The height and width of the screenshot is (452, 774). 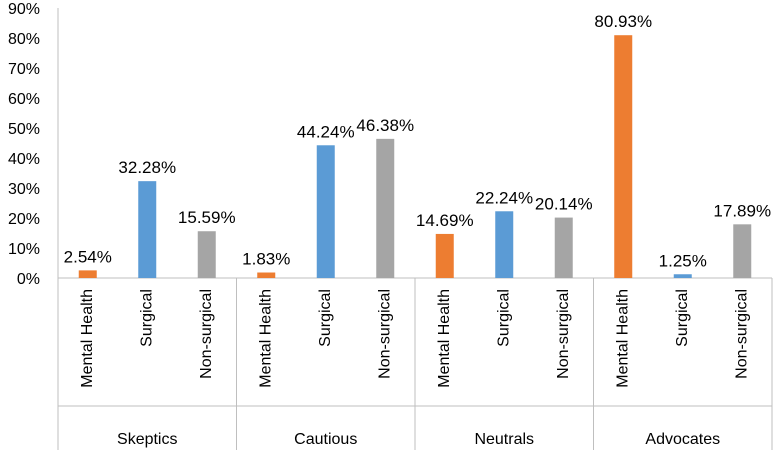 What do you see at coordinates (24, 129) in the screenshot?
I see `y-tick-label: 50%` at bounding box center [24, 129].